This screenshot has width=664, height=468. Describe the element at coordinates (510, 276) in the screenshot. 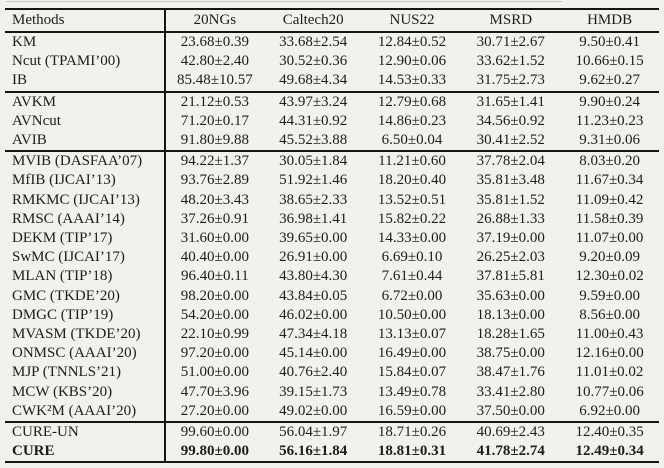

I see `result-value: 37.81±5.81` at that location.